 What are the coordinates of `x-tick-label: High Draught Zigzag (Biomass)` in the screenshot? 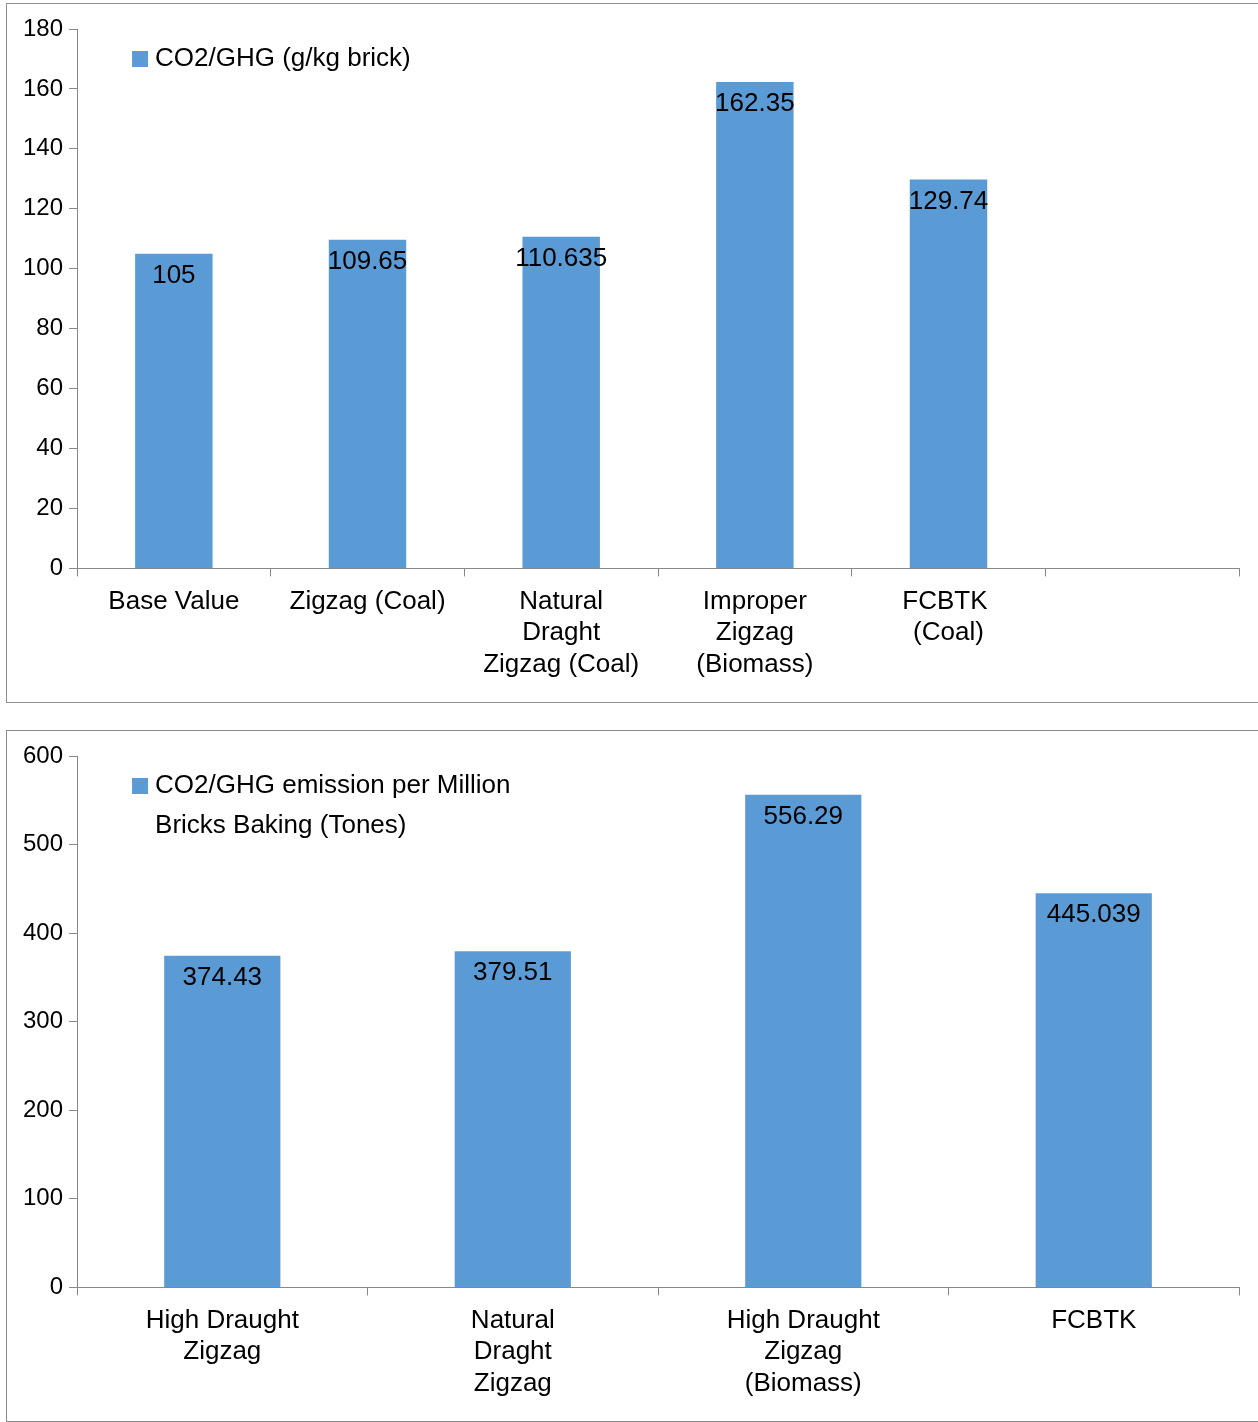 It's located at (803, 1350).